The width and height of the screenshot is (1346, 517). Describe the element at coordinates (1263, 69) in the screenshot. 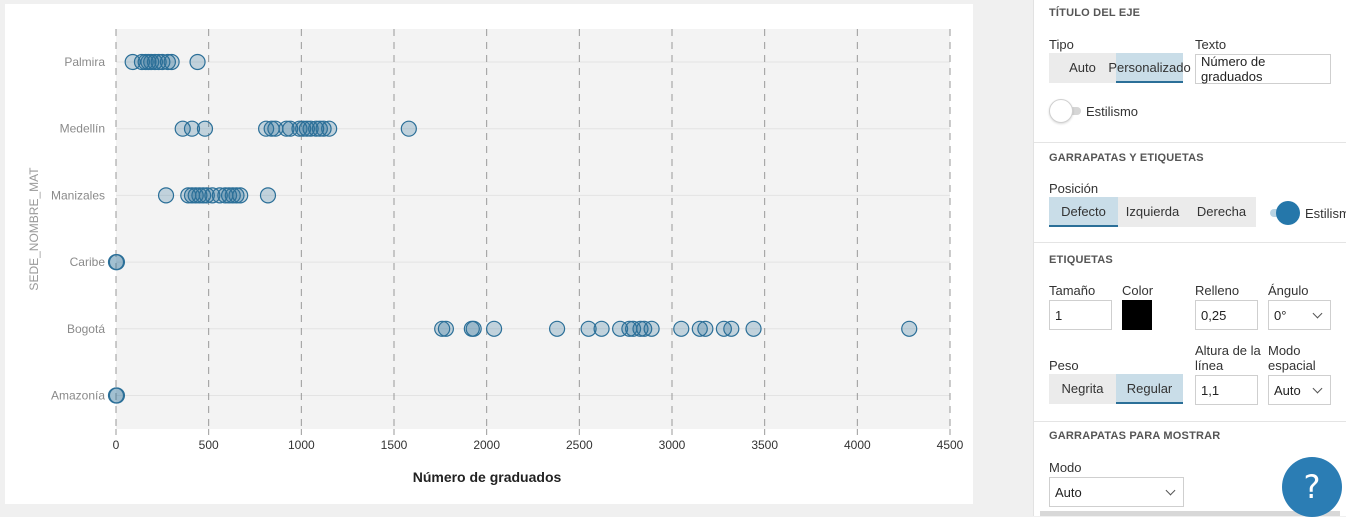

I see `axis-title-text-input: Número de graduados` at that location.